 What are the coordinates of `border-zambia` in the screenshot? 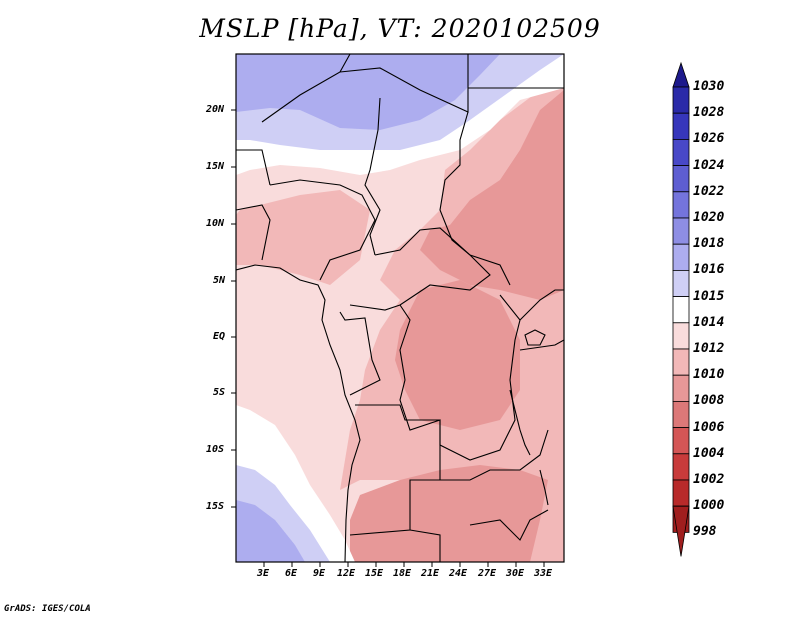 It's located at (494, 455).